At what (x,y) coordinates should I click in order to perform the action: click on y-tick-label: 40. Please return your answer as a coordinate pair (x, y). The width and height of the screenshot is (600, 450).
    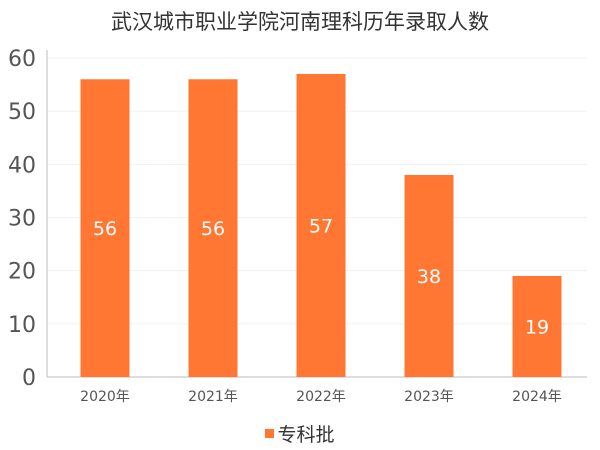
    Looking at the image, I should click on (22, 165).